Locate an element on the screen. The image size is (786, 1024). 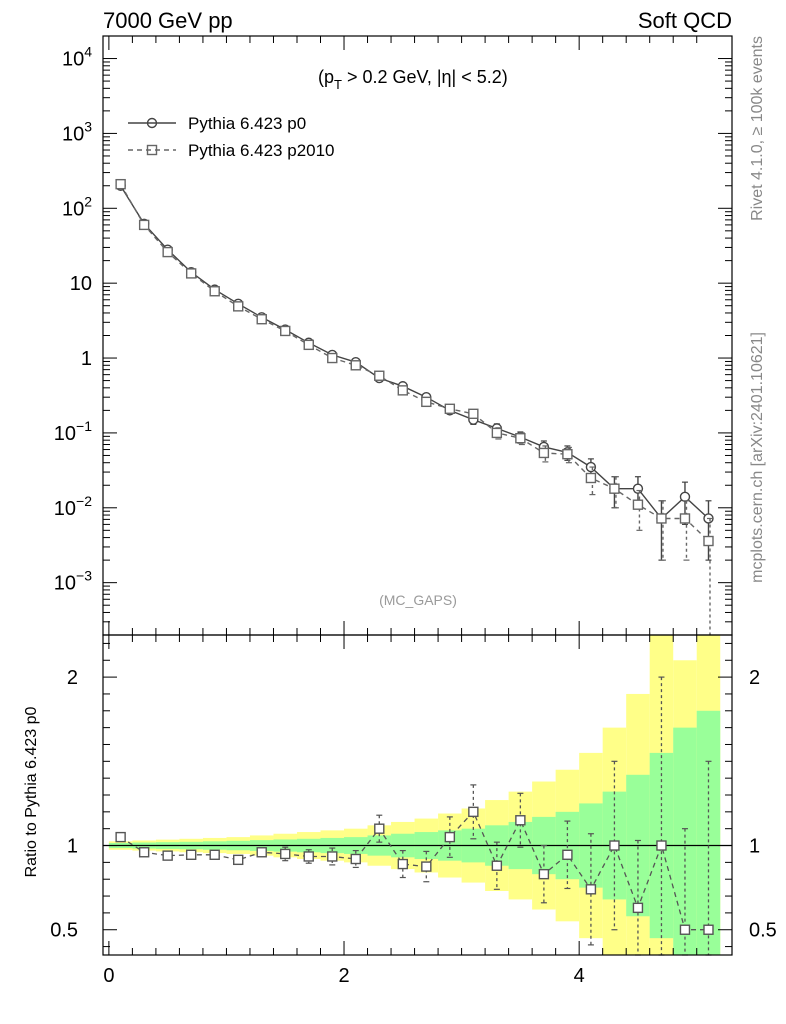
legend-marker-p2010 is located at coordinates (152, 150).